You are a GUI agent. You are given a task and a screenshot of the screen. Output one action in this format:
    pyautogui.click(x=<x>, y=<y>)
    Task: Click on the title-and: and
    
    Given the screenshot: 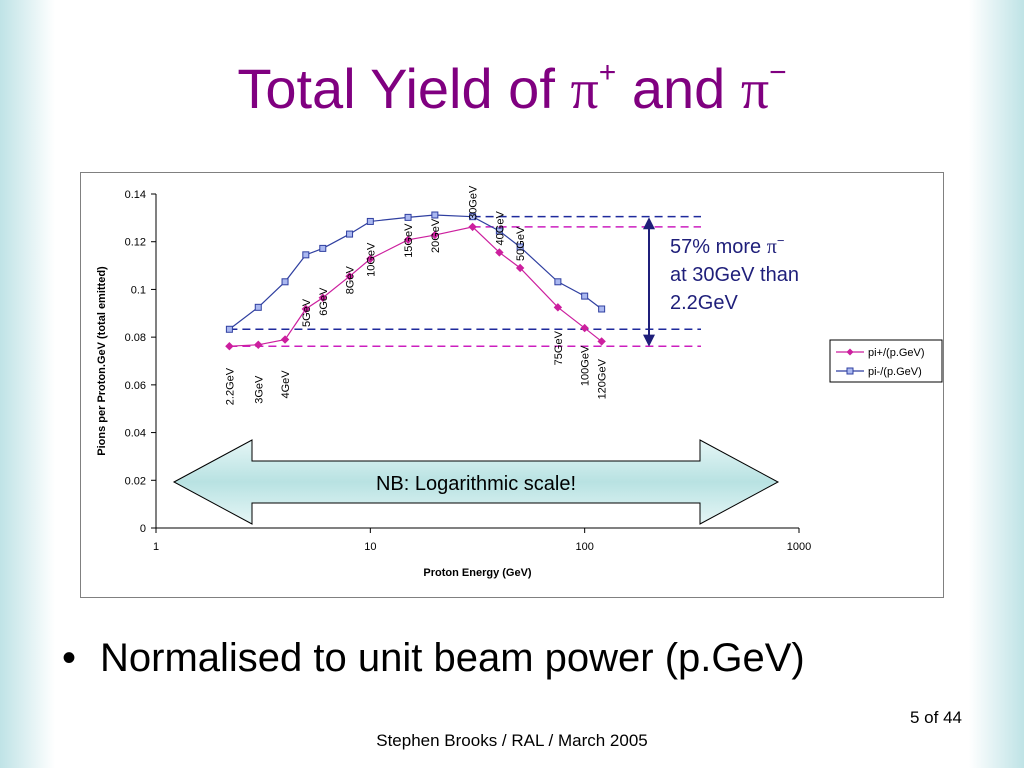 What is the action you would take?
    pyautogui.click(x=678, y=88)
    